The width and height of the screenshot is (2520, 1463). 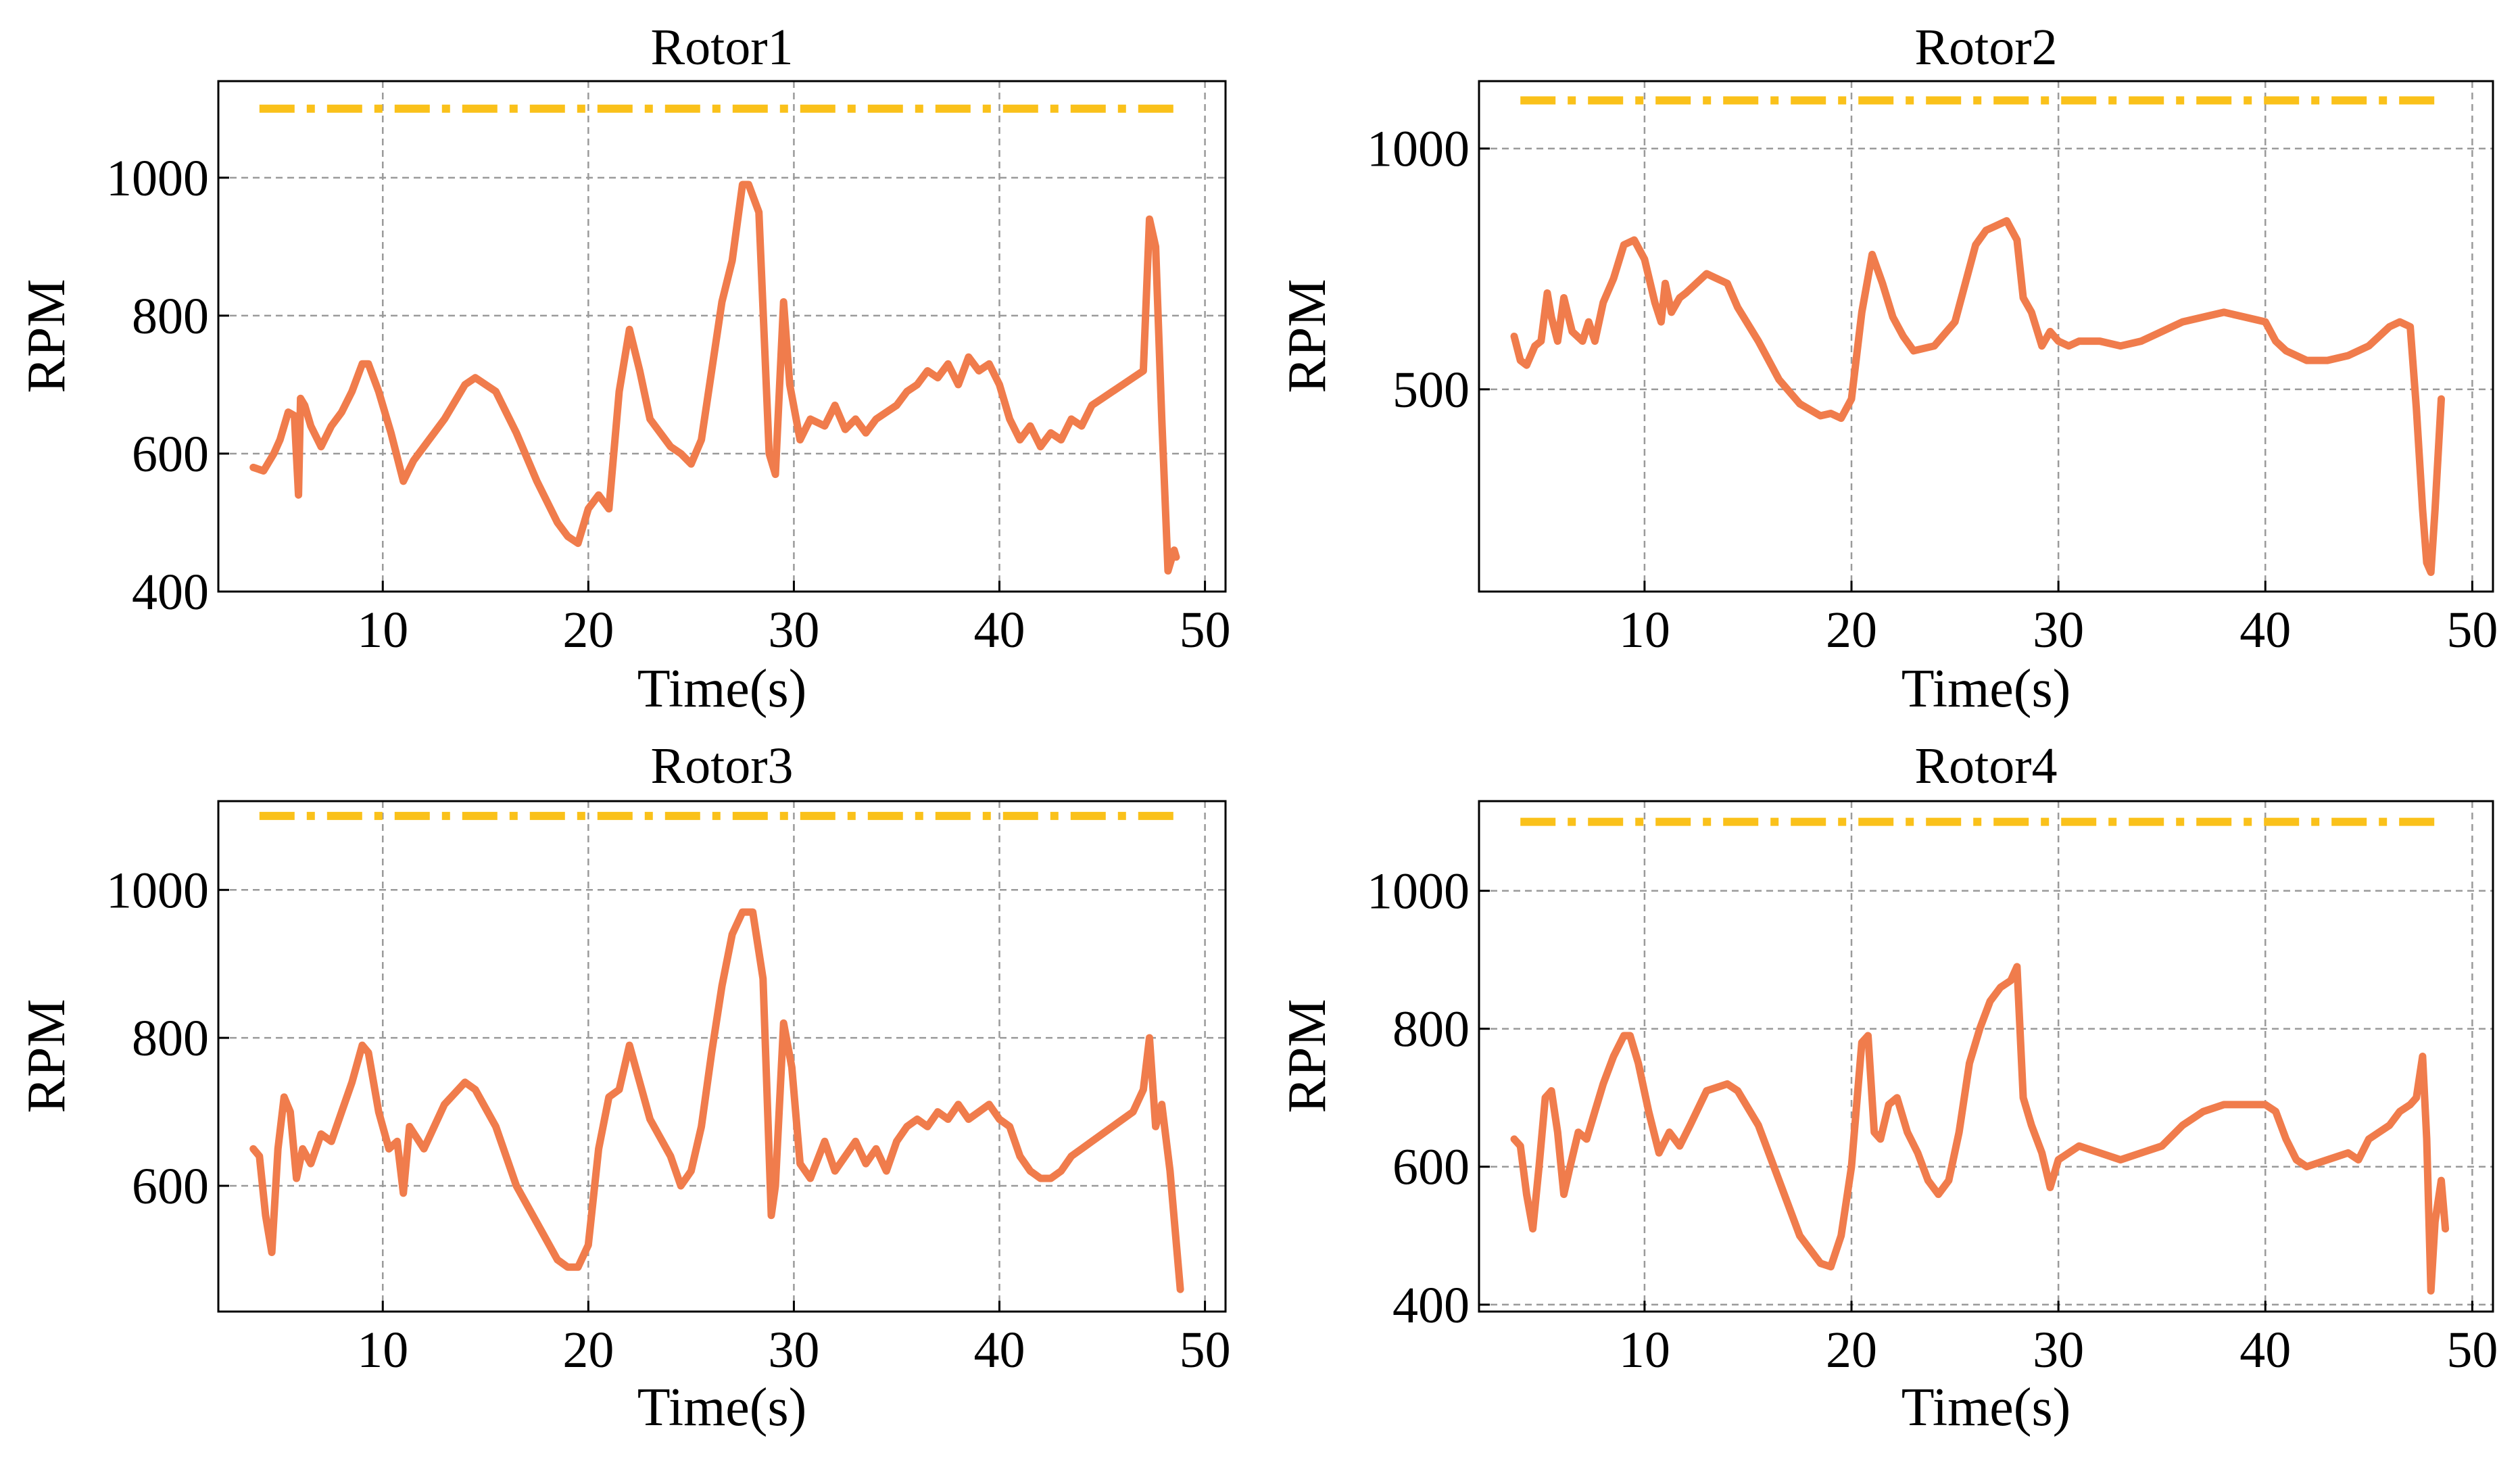 What do you see at coordinates (721, 766) in the screenshot?
I see `subplot-title: Rotor3` at bounding box center [721, 766].